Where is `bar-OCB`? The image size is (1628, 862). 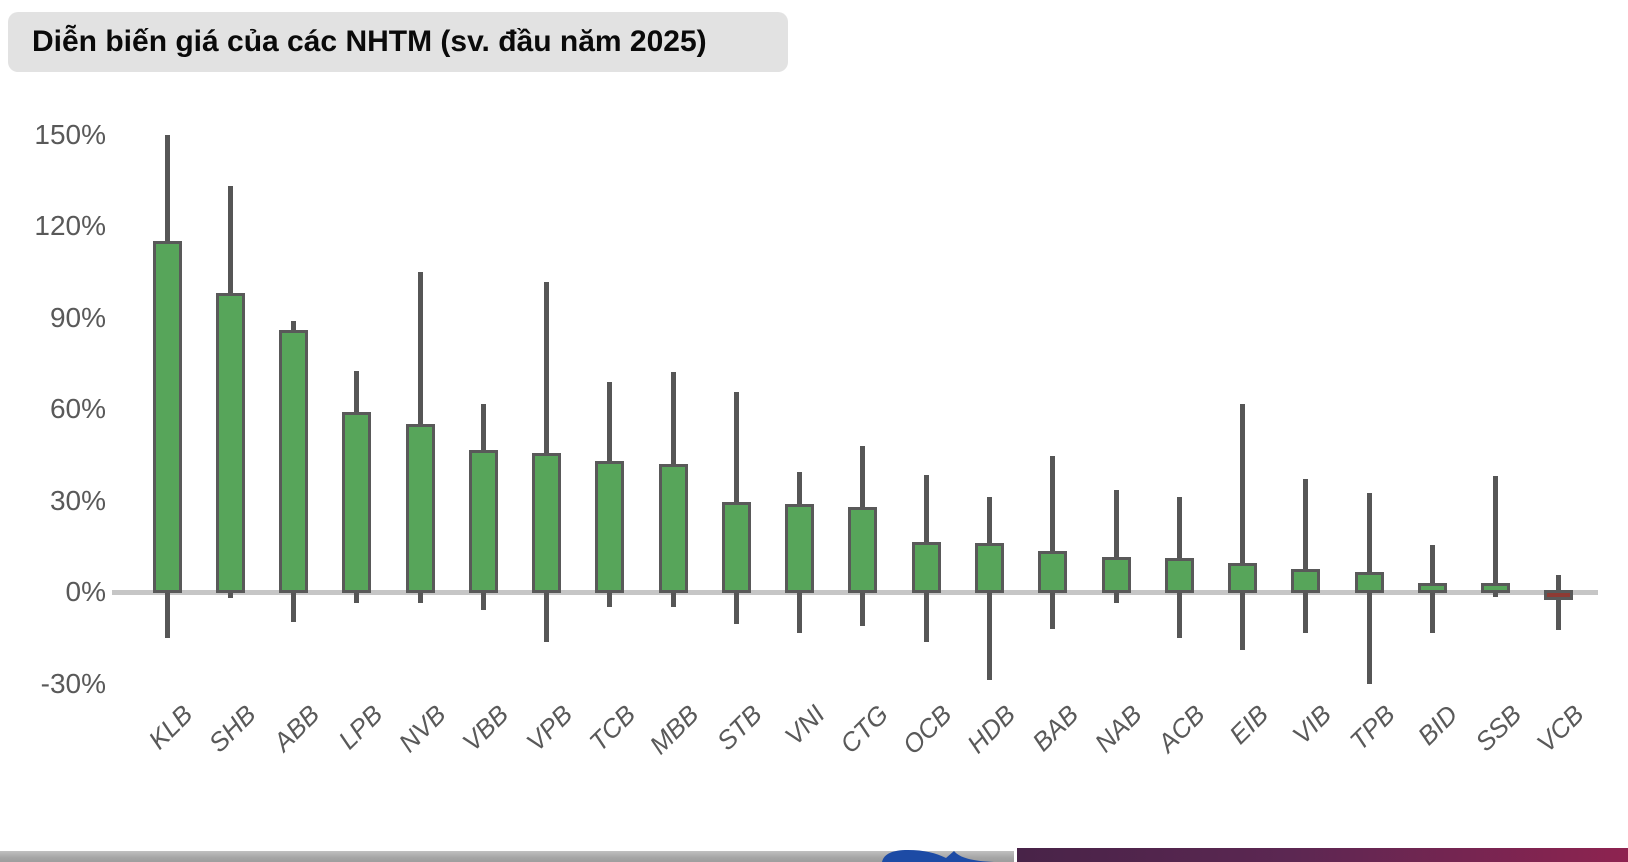
bar-OCB is located at coordinates (926, 567).